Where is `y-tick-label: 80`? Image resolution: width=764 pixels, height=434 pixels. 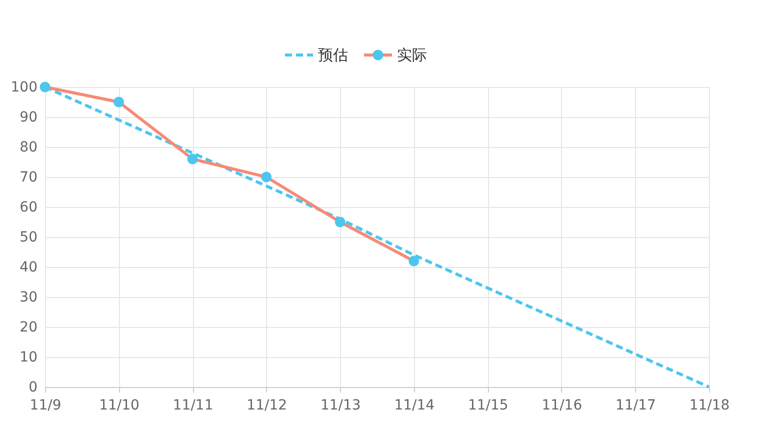
y-tick-label: 80 is located at coordinates (29, 148).